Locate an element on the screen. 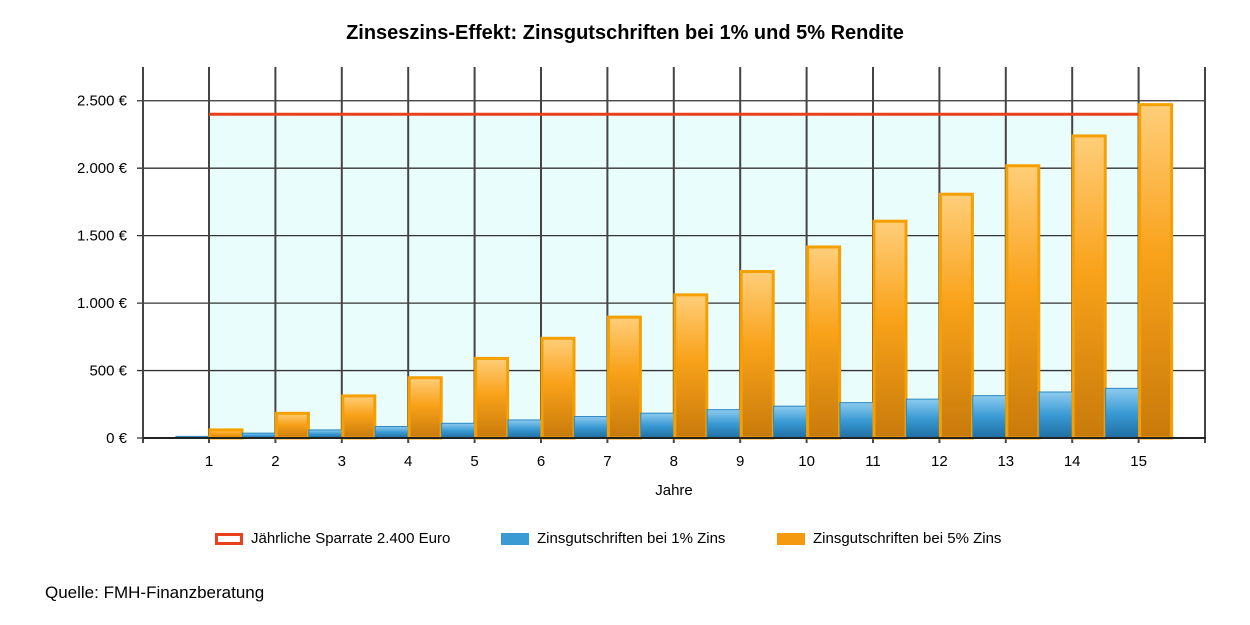  source-note: Quelle: FMH-Finanzberatung is located at coordinates (155, 592).